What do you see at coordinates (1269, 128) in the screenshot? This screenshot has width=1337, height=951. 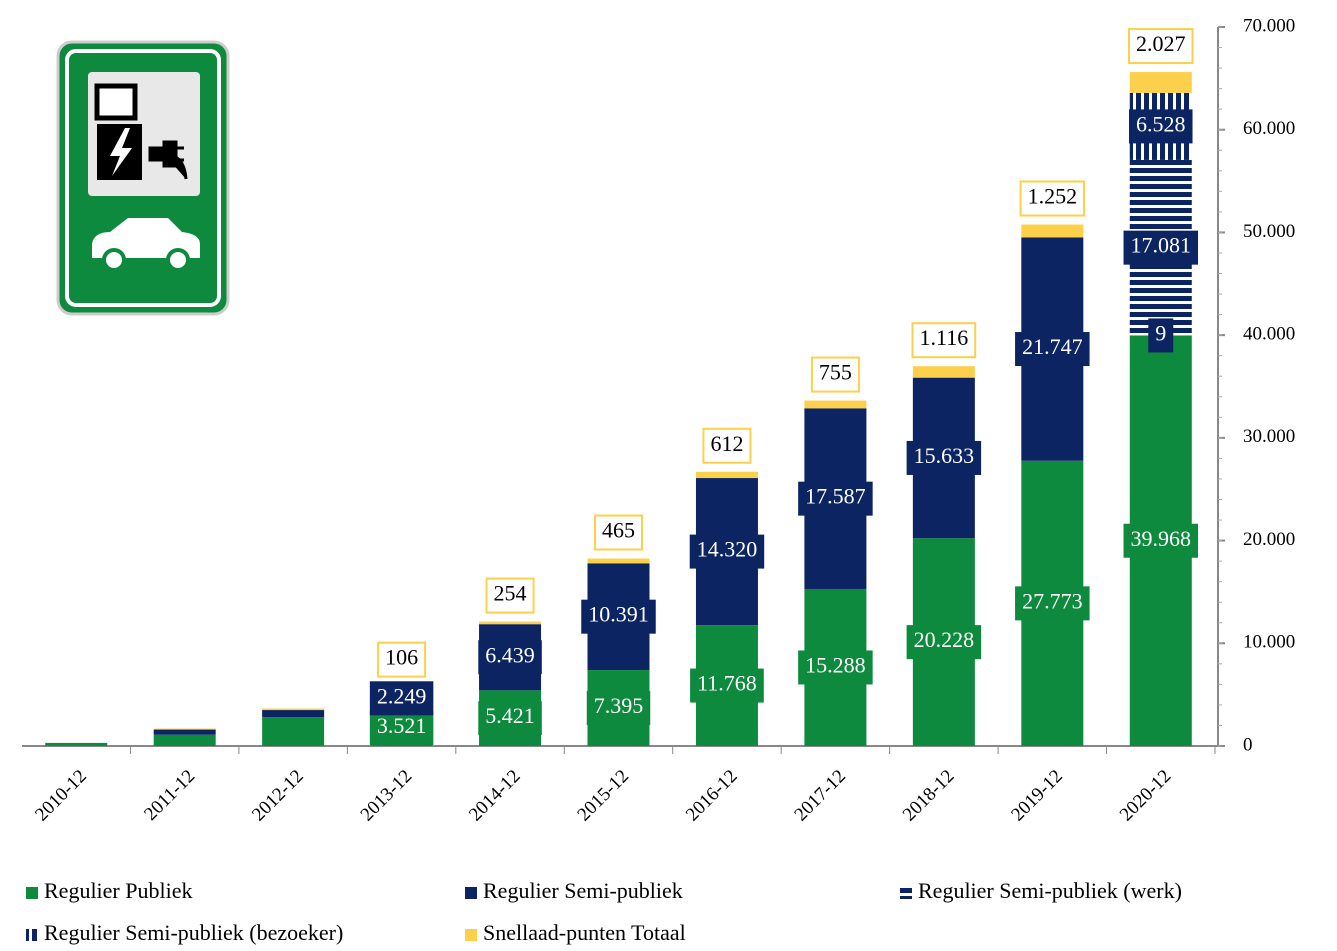 I see `y-tick-label: 60.000` at bounding box center [1269, 128].